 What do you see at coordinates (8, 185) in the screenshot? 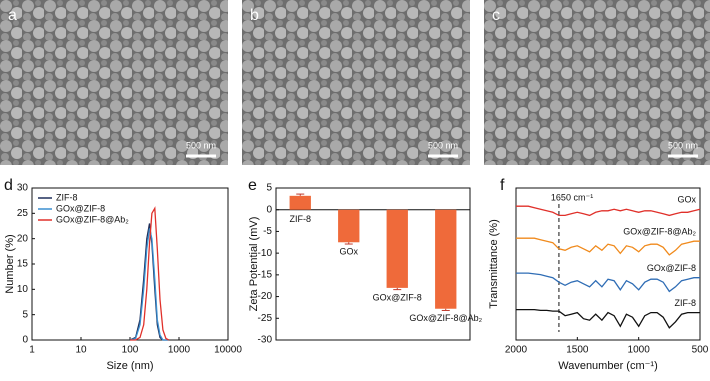
I see `panel-label: d` at bounding box center [8, 185].